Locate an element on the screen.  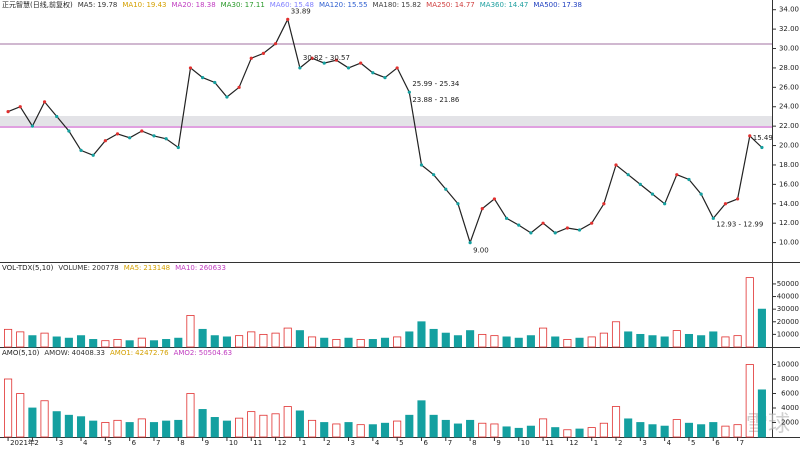
legend-value: 19.43 is located at coordinates (156, 5).